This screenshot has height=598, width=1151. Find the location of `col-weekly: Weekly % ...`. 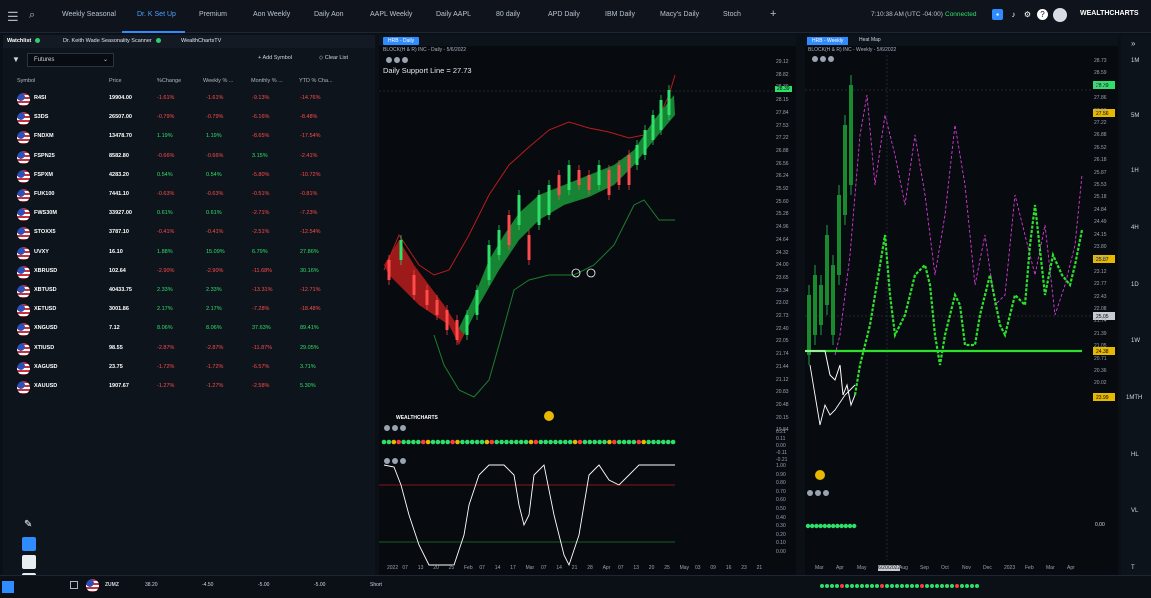

col-weekly: Weekly % ... is located at coordinates (218, 81).